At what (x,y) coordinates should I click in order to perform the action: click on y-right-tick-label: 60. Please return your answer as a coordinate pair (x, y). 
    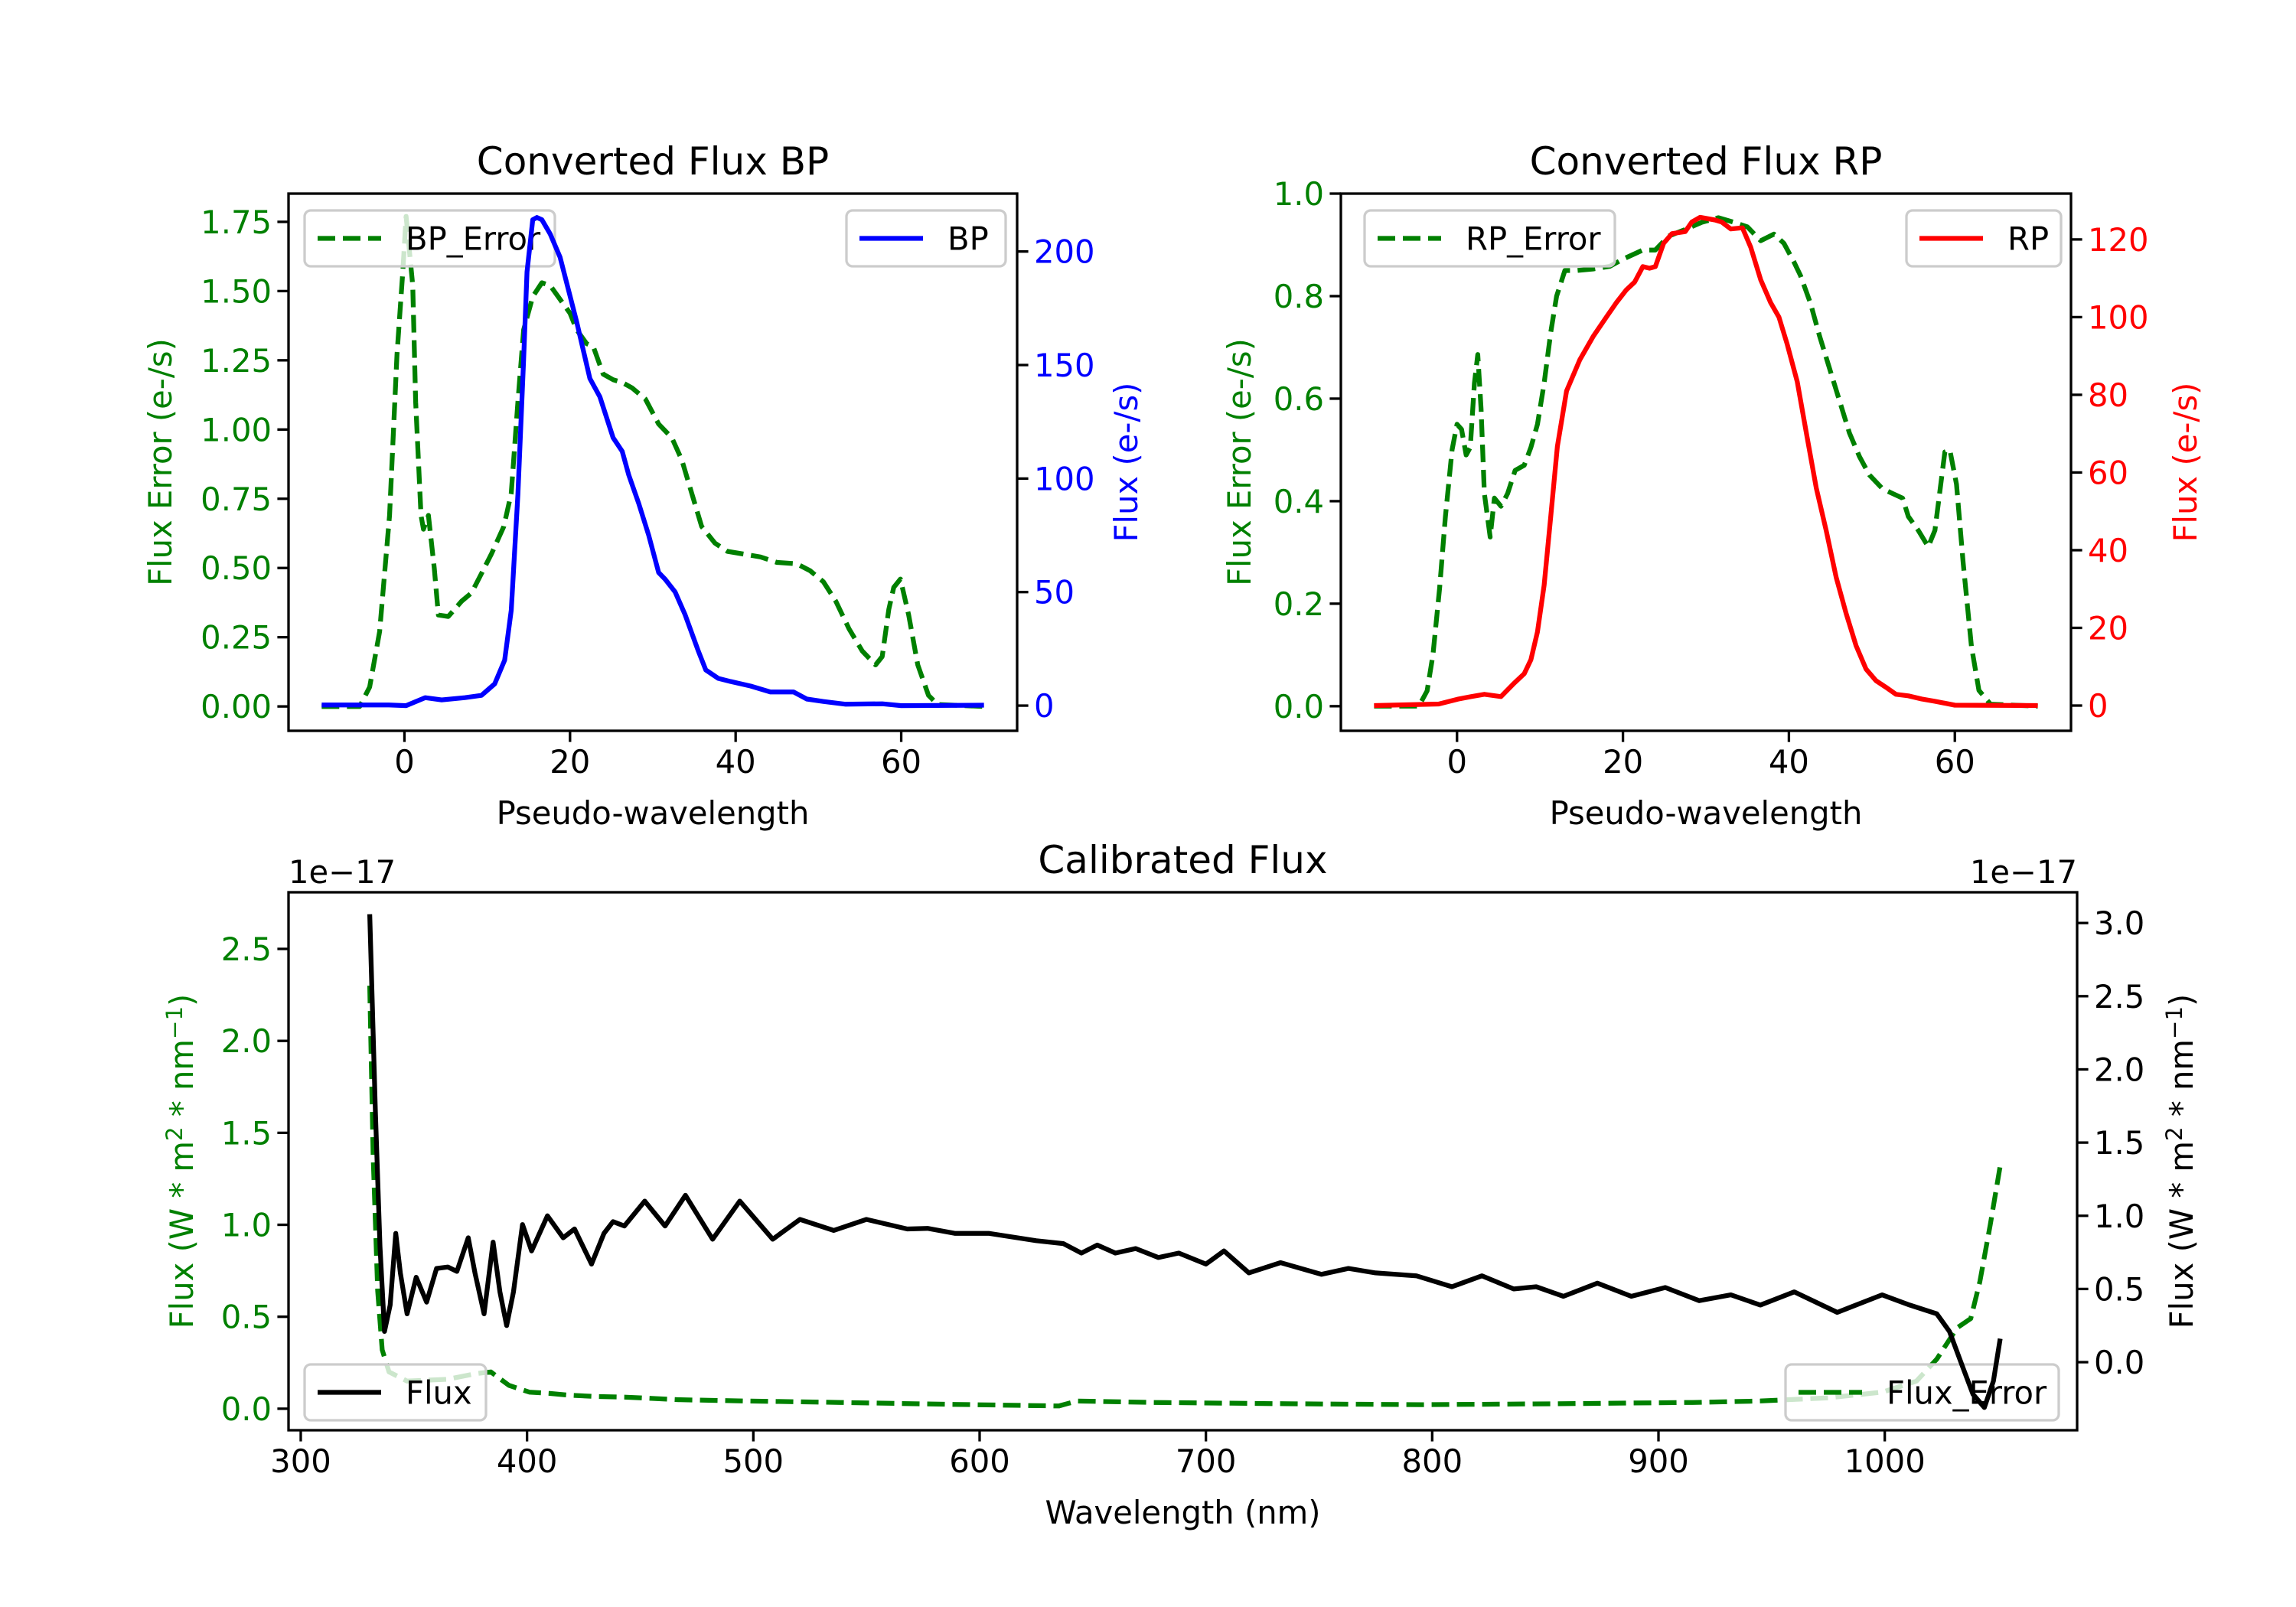
    Looking at the image, I should click on (2108, 472).